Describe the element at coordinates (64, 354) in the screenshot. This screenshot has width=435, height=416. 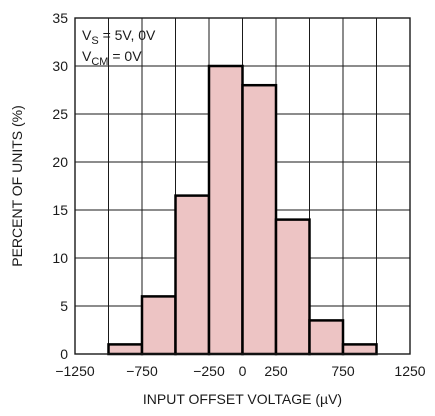
I see `y-tick-label: 0` at that location.